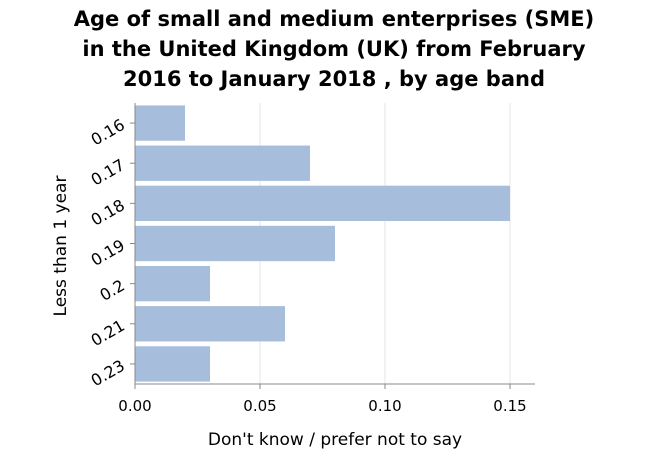  What do you see at coordinates (334, 79) in the screenshot?
I see `chart-title-line-3: 2016 to January 2018 , by age band` at bounding box center [334, 79].